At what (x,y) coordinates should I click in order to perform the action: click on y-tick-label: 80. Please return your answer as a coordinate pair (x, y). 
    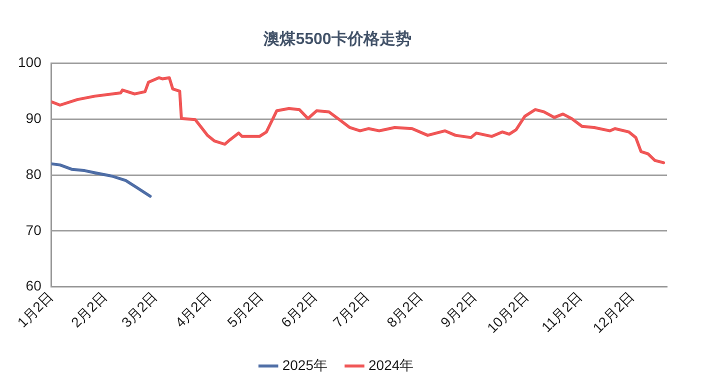
    Looking at the image, I should click on (34, 174).